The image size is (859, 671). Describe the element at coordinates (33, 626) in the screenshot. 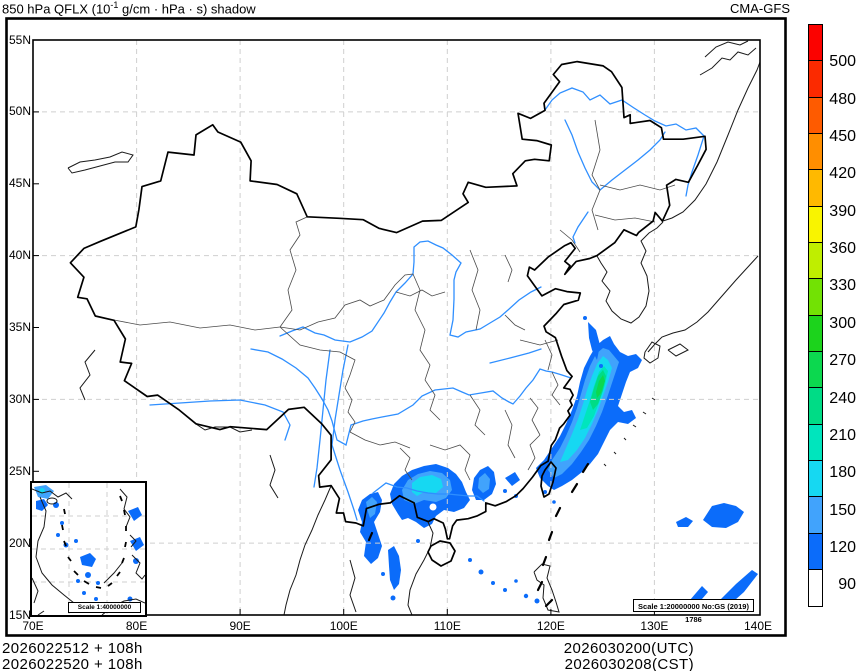

I see `lon-tick-label: 70E` at that location.